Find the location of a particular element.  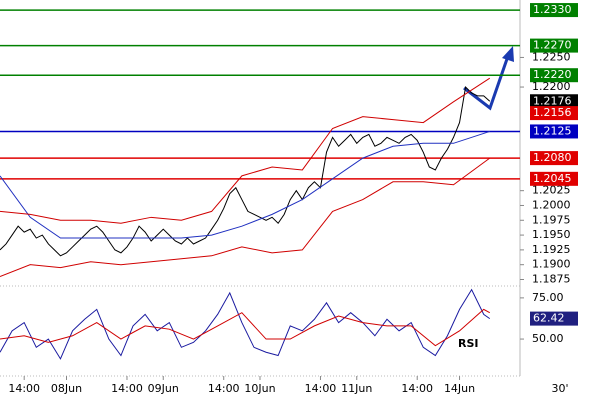

level-label: 1.2125 is located at coordinates (552, 130).